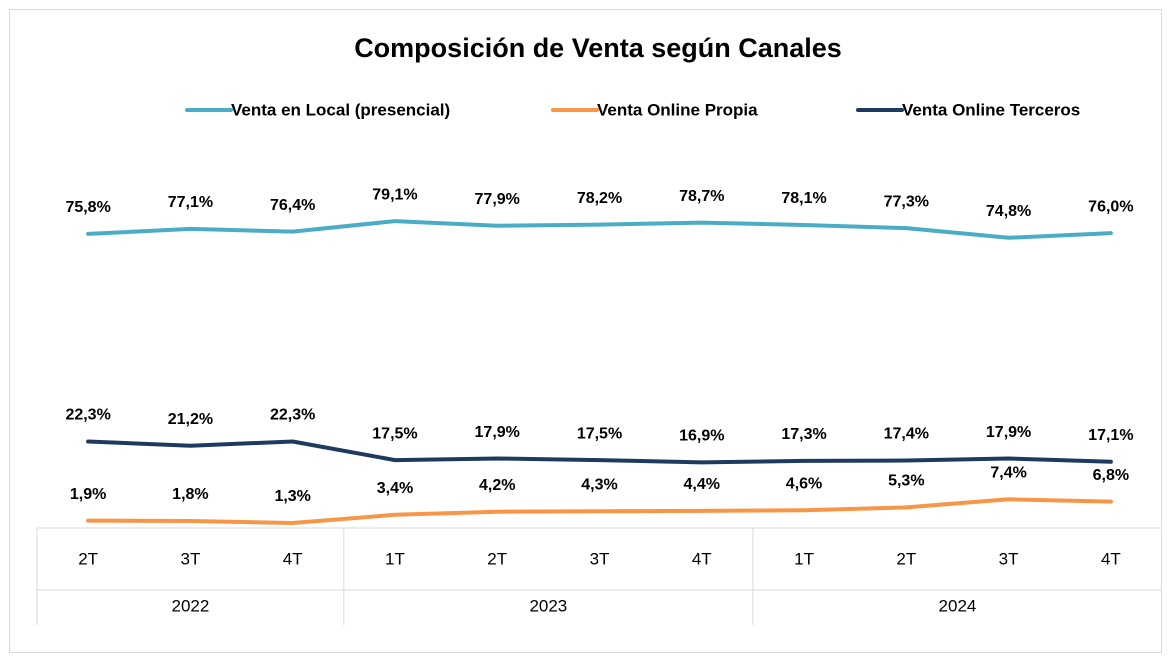 The image size is (1172, 663). I want to click on data-label: 1,3%, so click(292, 496).